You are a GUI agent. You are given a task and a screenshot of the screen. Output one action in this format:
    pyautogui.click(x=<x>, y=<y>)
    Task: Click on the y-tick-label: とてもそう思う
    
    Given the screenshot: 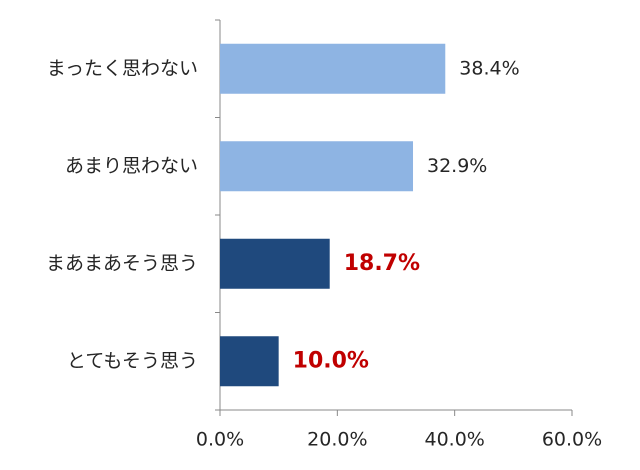 What is the action you would take?
    pyautogui.click(x=132, y=361)
    